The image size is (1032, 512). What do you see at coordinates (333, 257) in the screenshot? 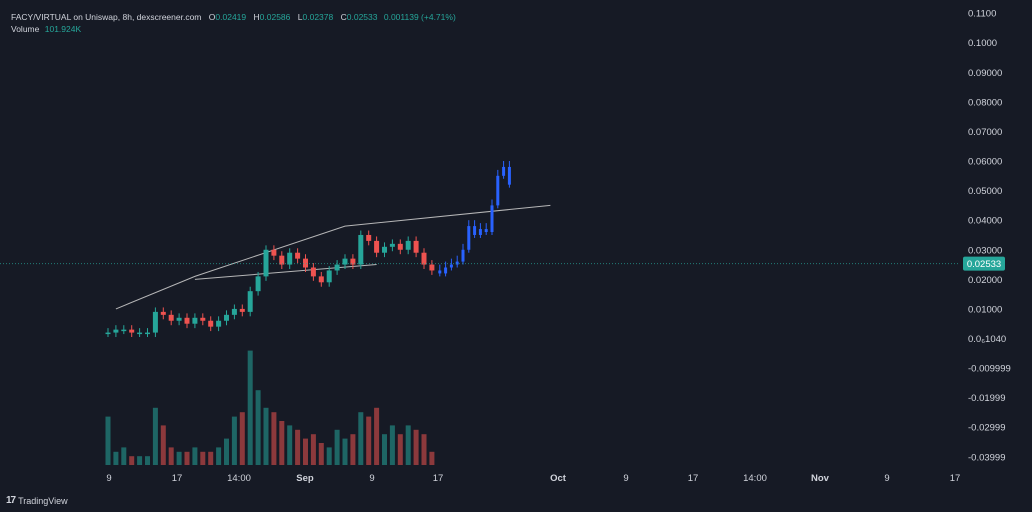
I see `channel-upper-line` at bounding box center [333, 257].